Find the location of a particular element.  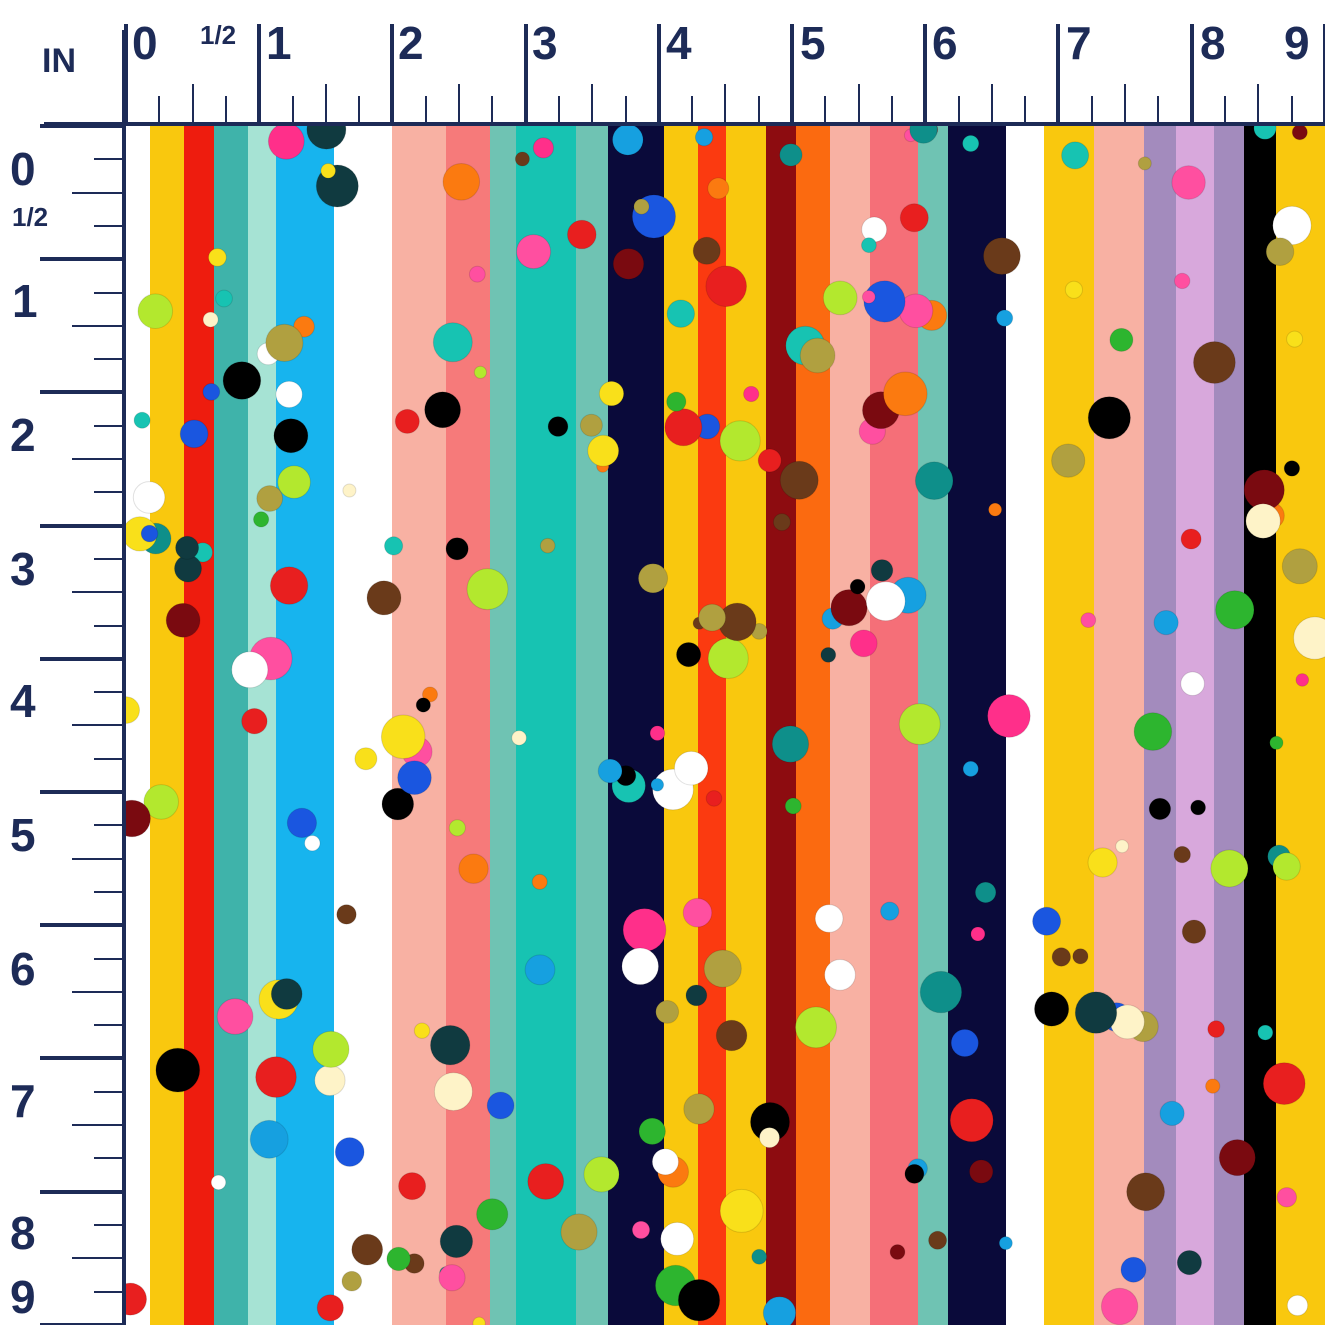

top-label-7: 7 is located at coordinates (1079, 43).